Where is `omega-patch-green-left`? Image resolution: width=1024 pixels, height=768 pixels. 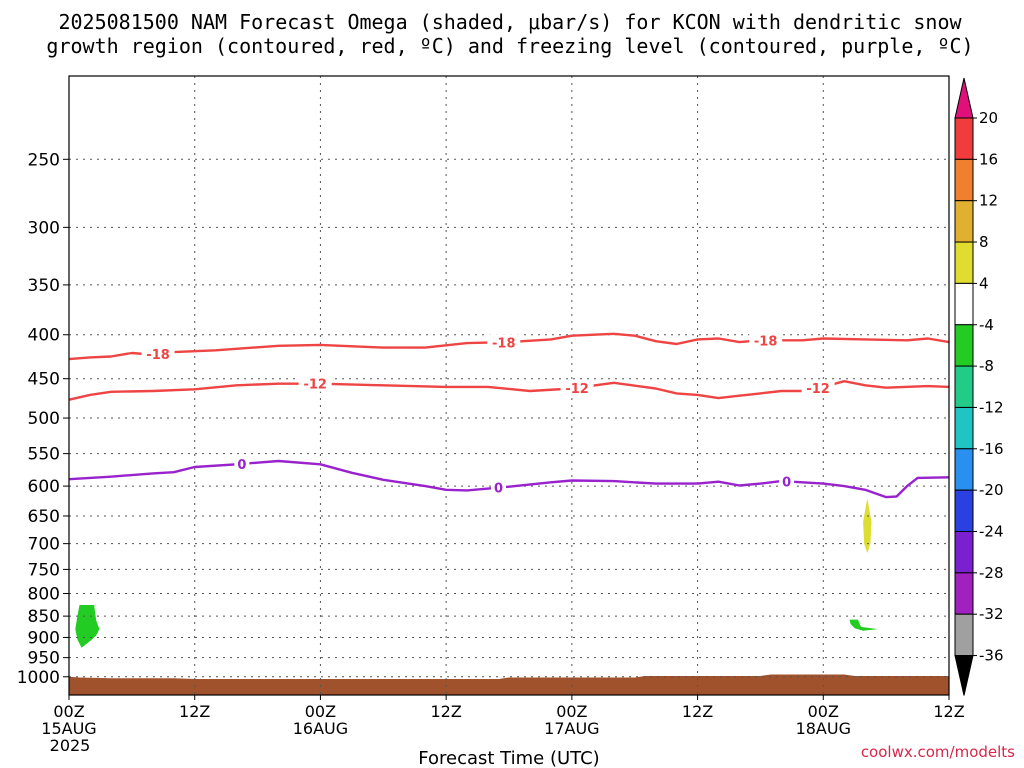 omega-patch-green-left is located at coordinates (87, 626).